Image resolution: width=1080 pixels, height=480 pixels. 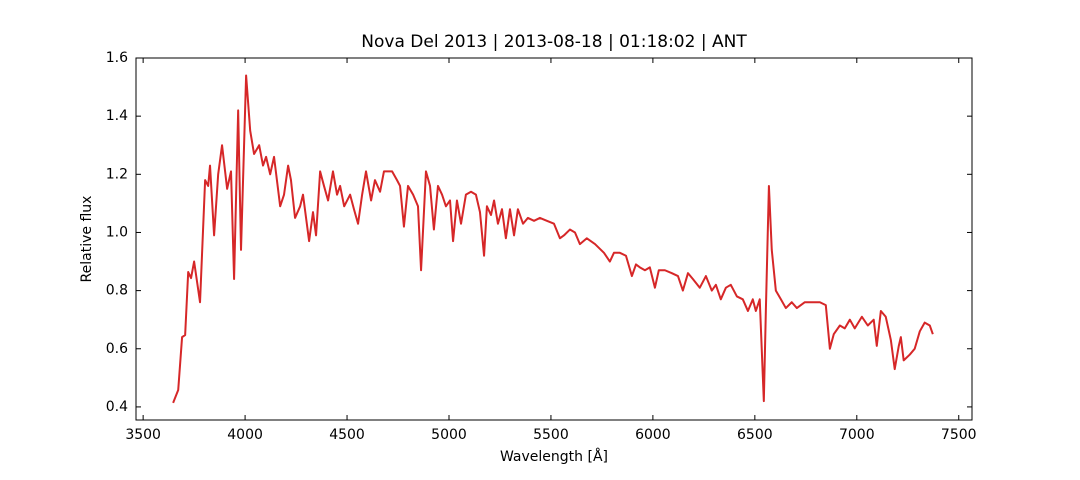 What do you see at coordinates (554, 456) in the screenshot?
I see `x-axis-label: Wavelength [Å]` at bounding box center [554, 456].